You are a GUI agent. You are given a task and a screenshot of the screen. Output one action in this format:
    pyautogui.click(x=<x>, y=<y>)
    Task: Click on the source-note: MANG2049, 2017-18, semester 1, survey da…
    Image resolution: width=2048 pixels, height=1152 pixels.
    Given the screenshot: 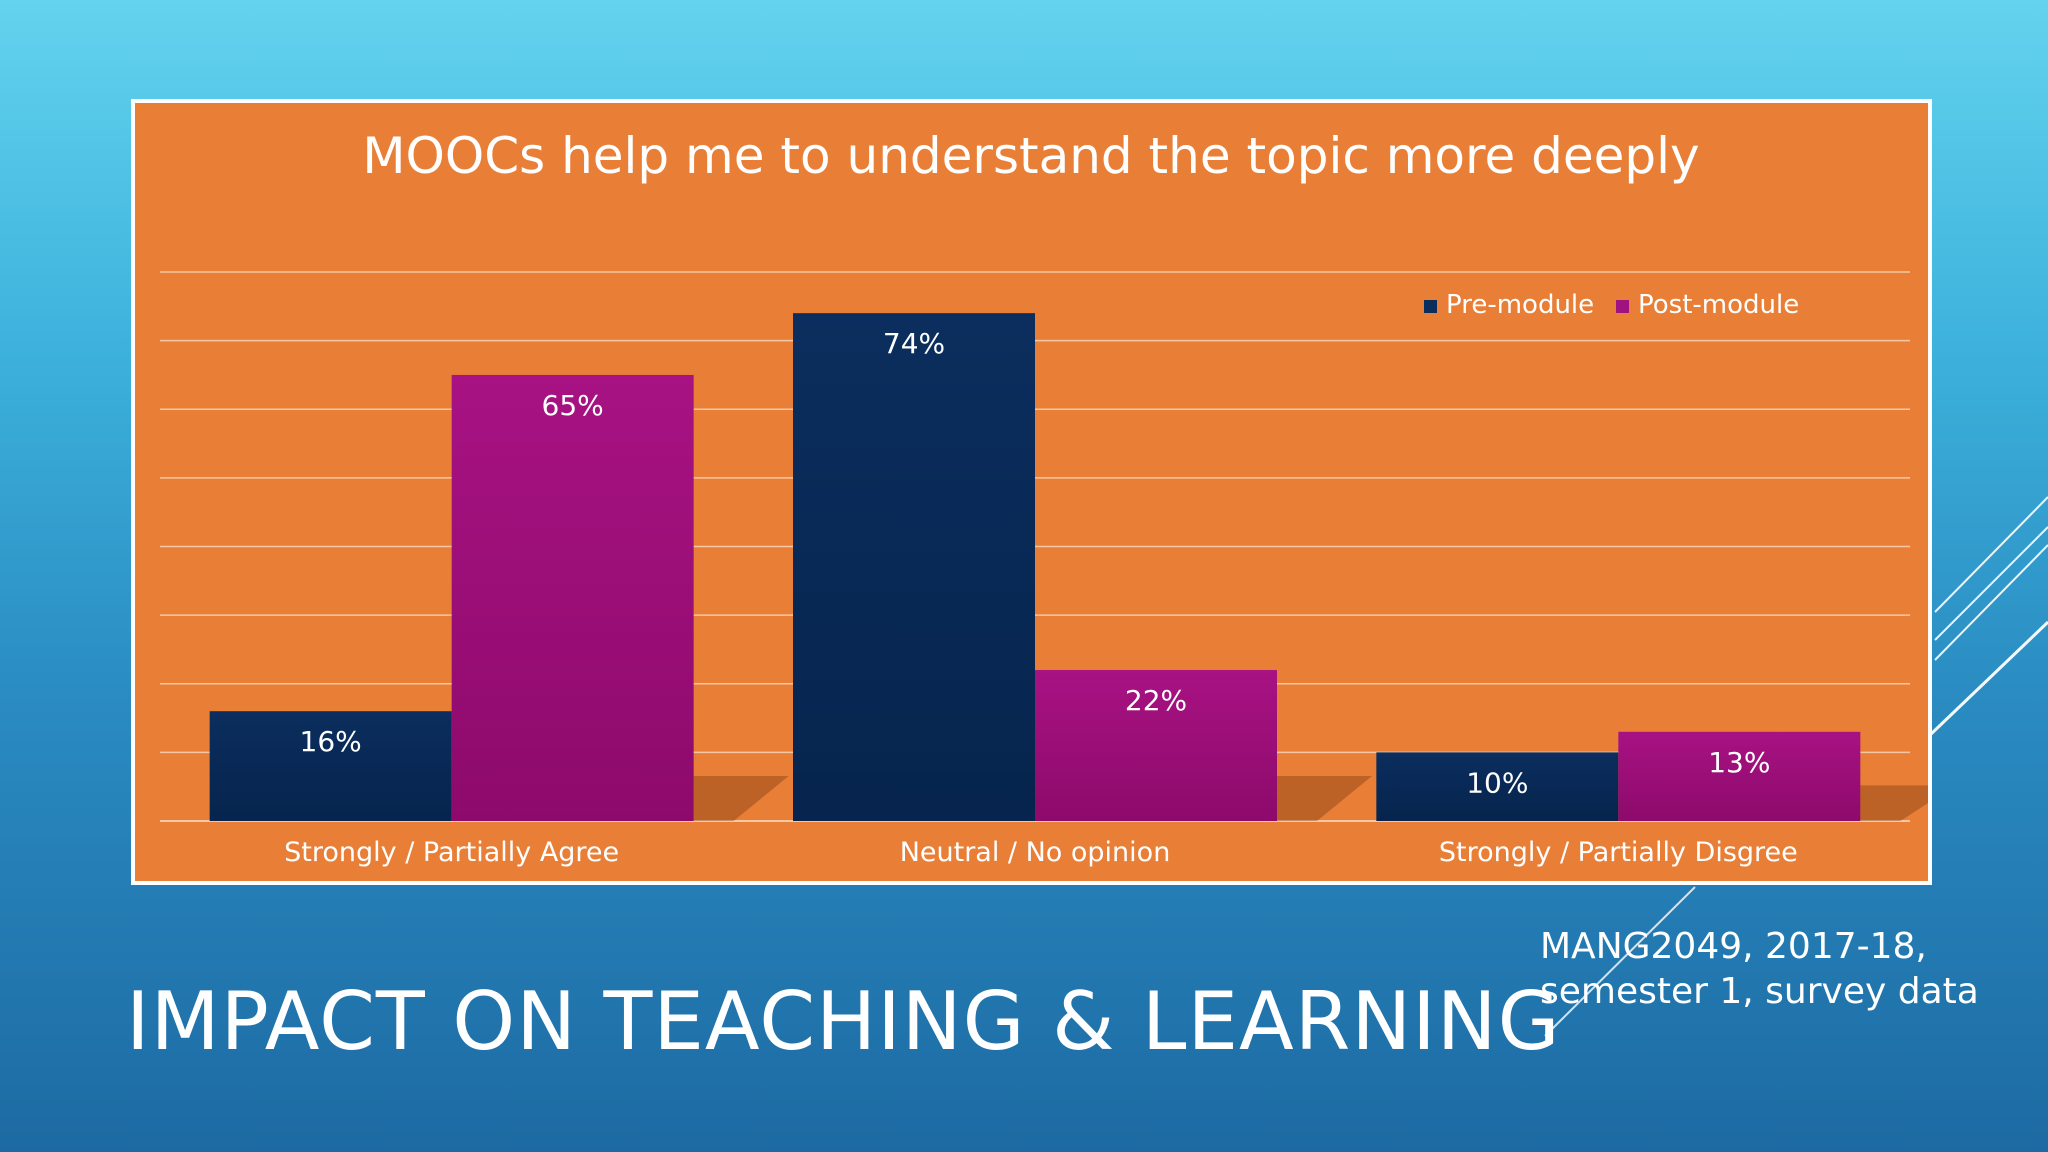 What is the action you would take?
    pyautogui.click(x=1759, y=969)
    